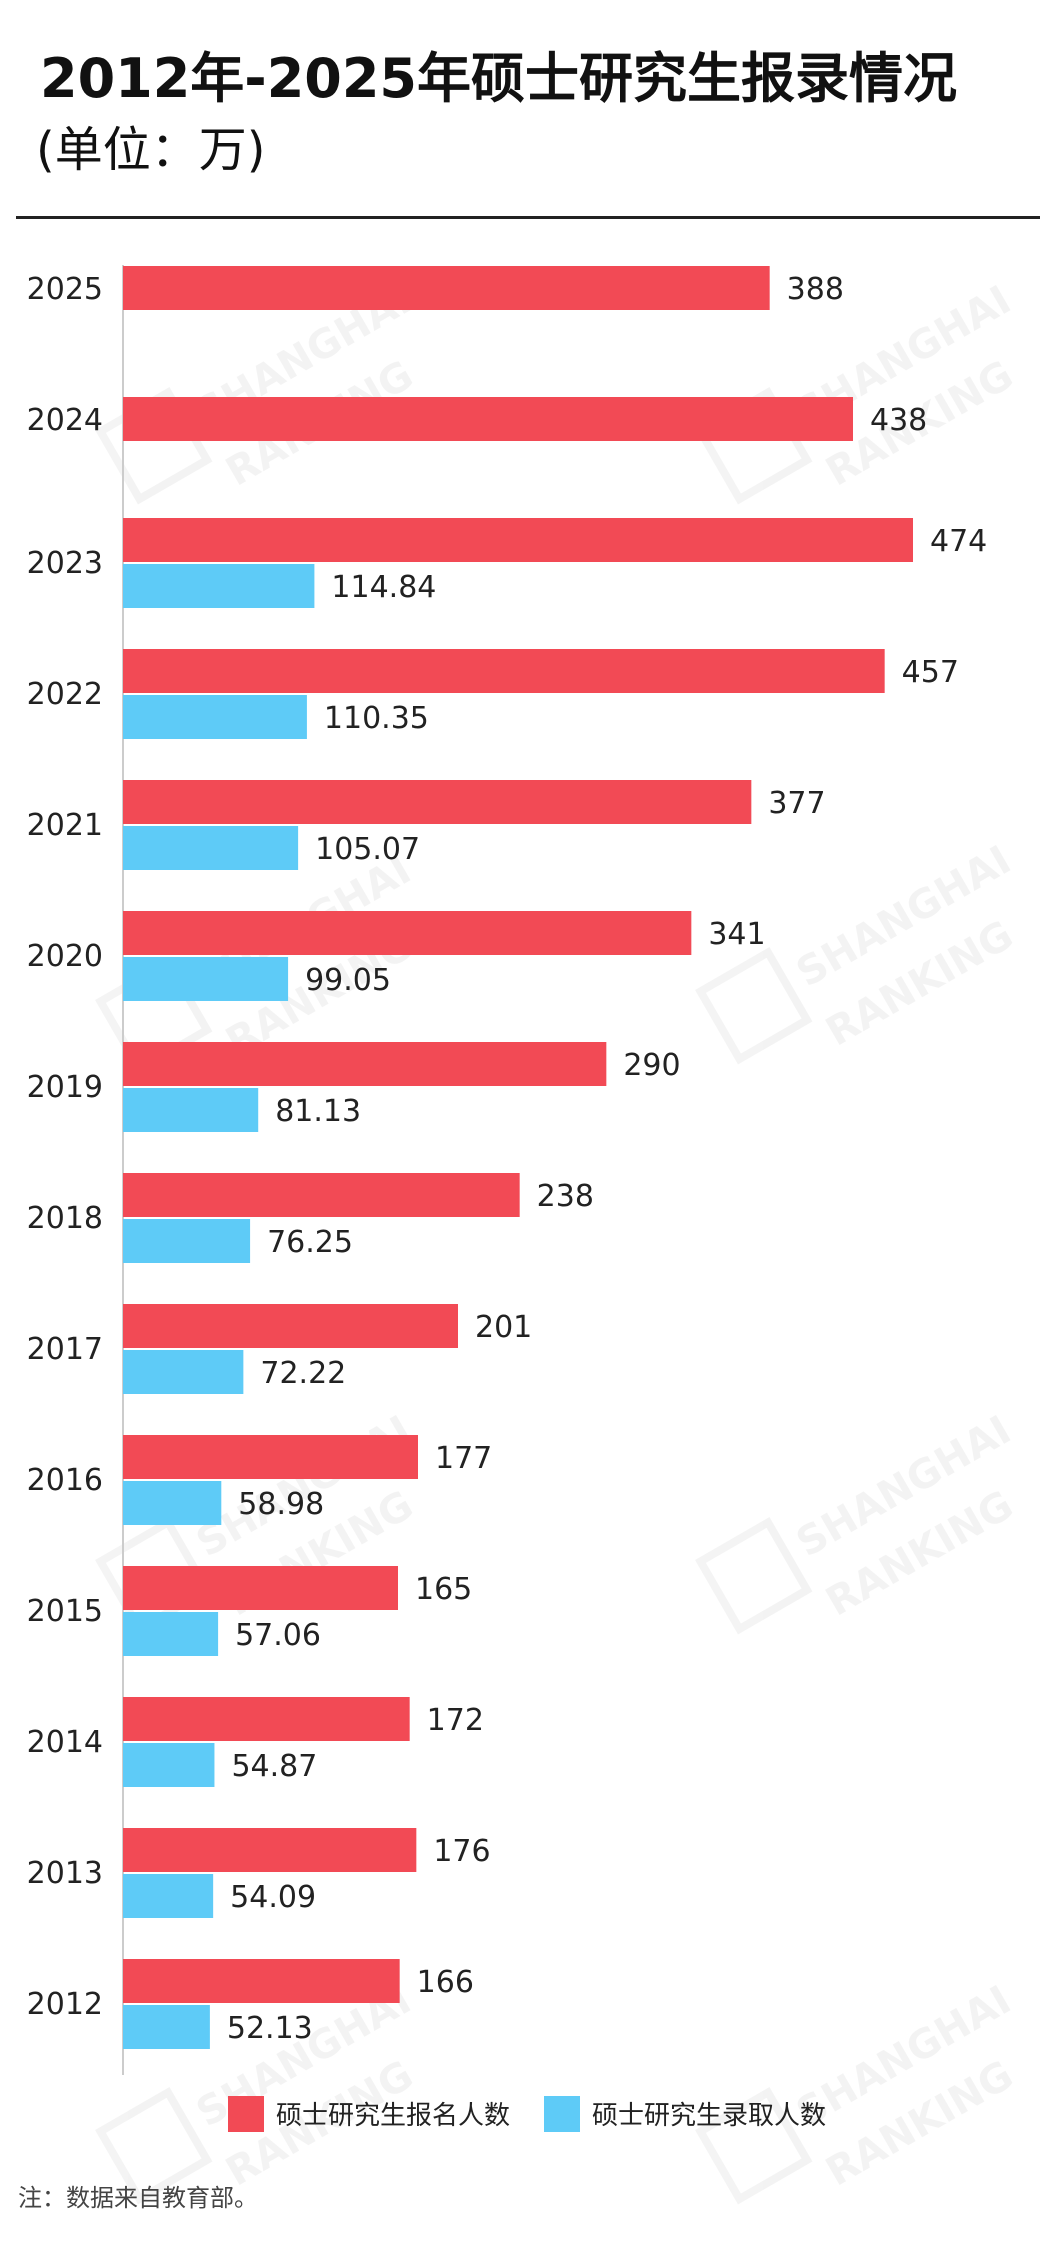  What do you see at coordinates (65, 2004) in the screenshot?
I see `y-tick-label: 2012` at bounding box center [65, 2004].